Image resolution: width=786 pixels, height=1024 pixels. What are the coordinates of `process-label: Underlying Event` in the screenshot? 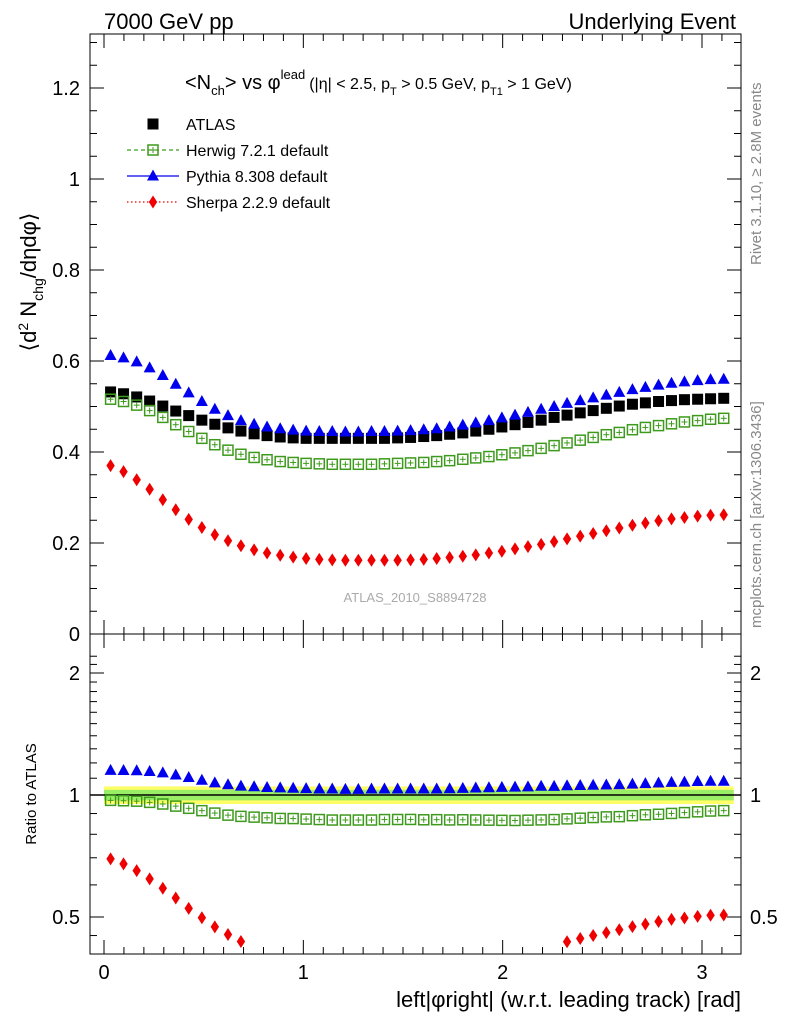 It's located at (652, 21).